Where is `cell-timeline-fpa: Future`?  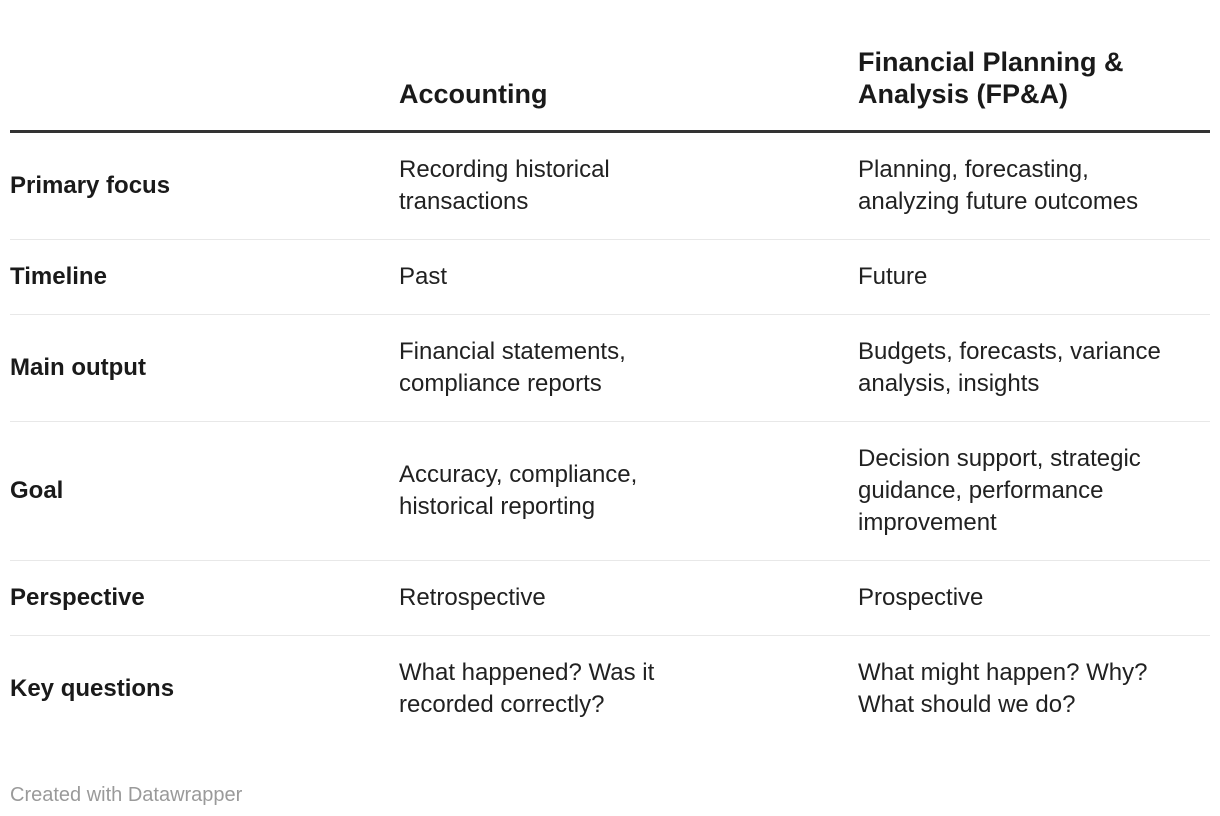 cell-timeline-fpa: Future is located at coordinates (1034, 277).